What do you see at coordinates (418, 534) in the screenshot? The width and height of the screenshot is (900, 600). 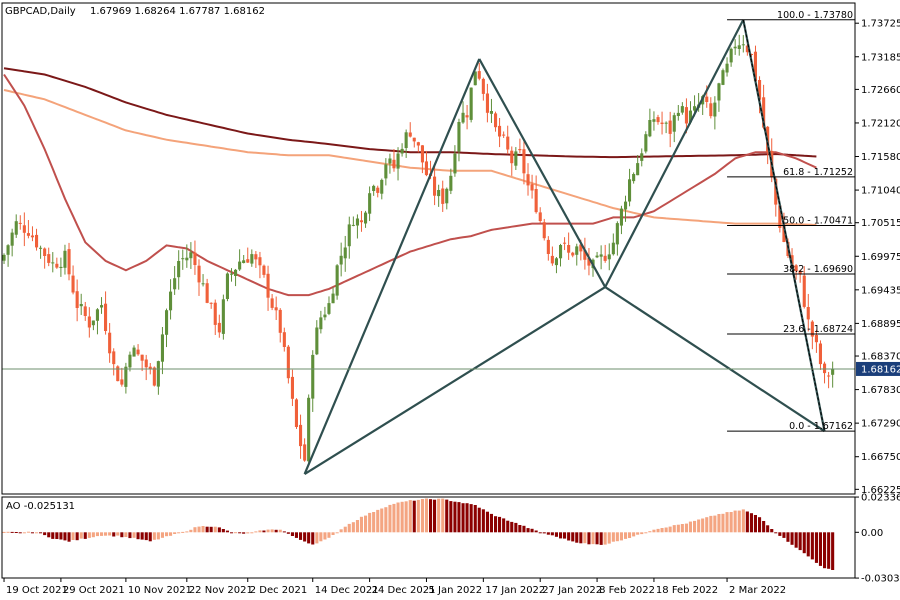 I see `ao-panel: AO -0.025131` at bounding box center [418, 534].